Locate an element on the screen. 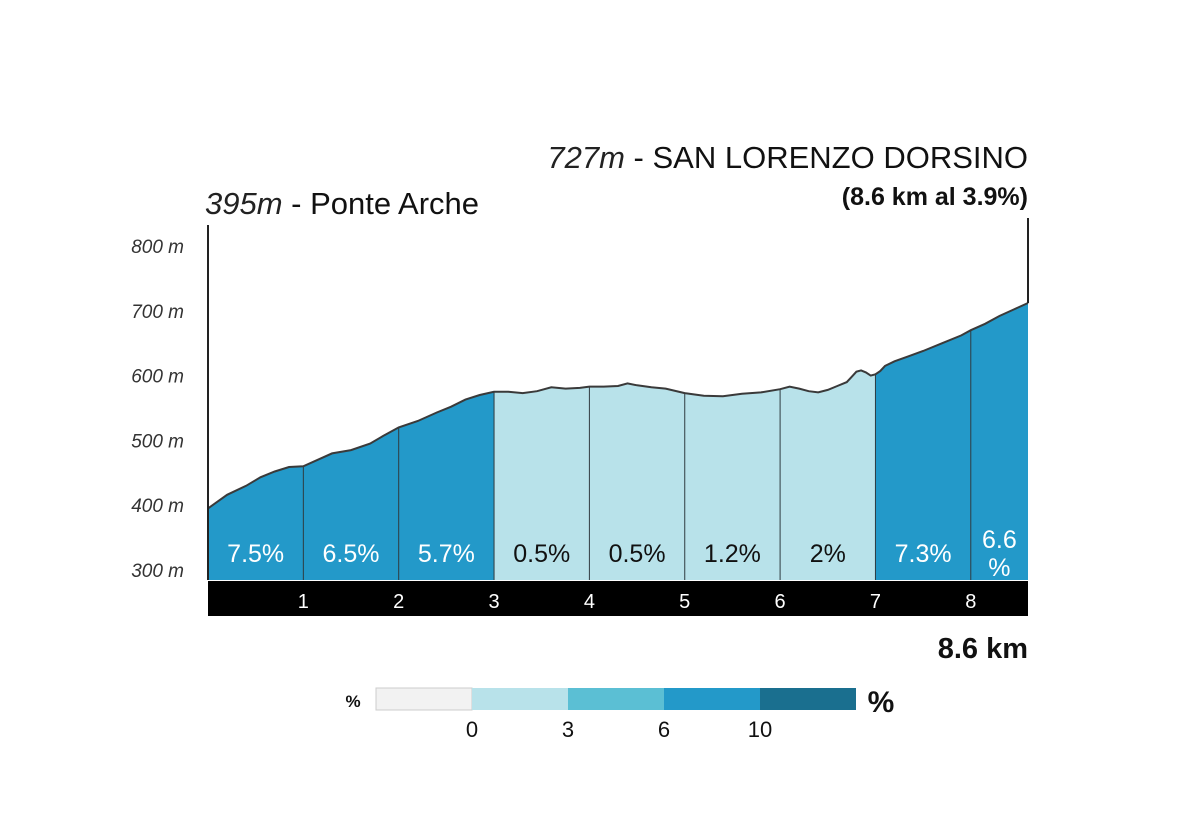  finish-header: 727m - SAN LORENZO DORSINO is located at coordinates (787, 157).